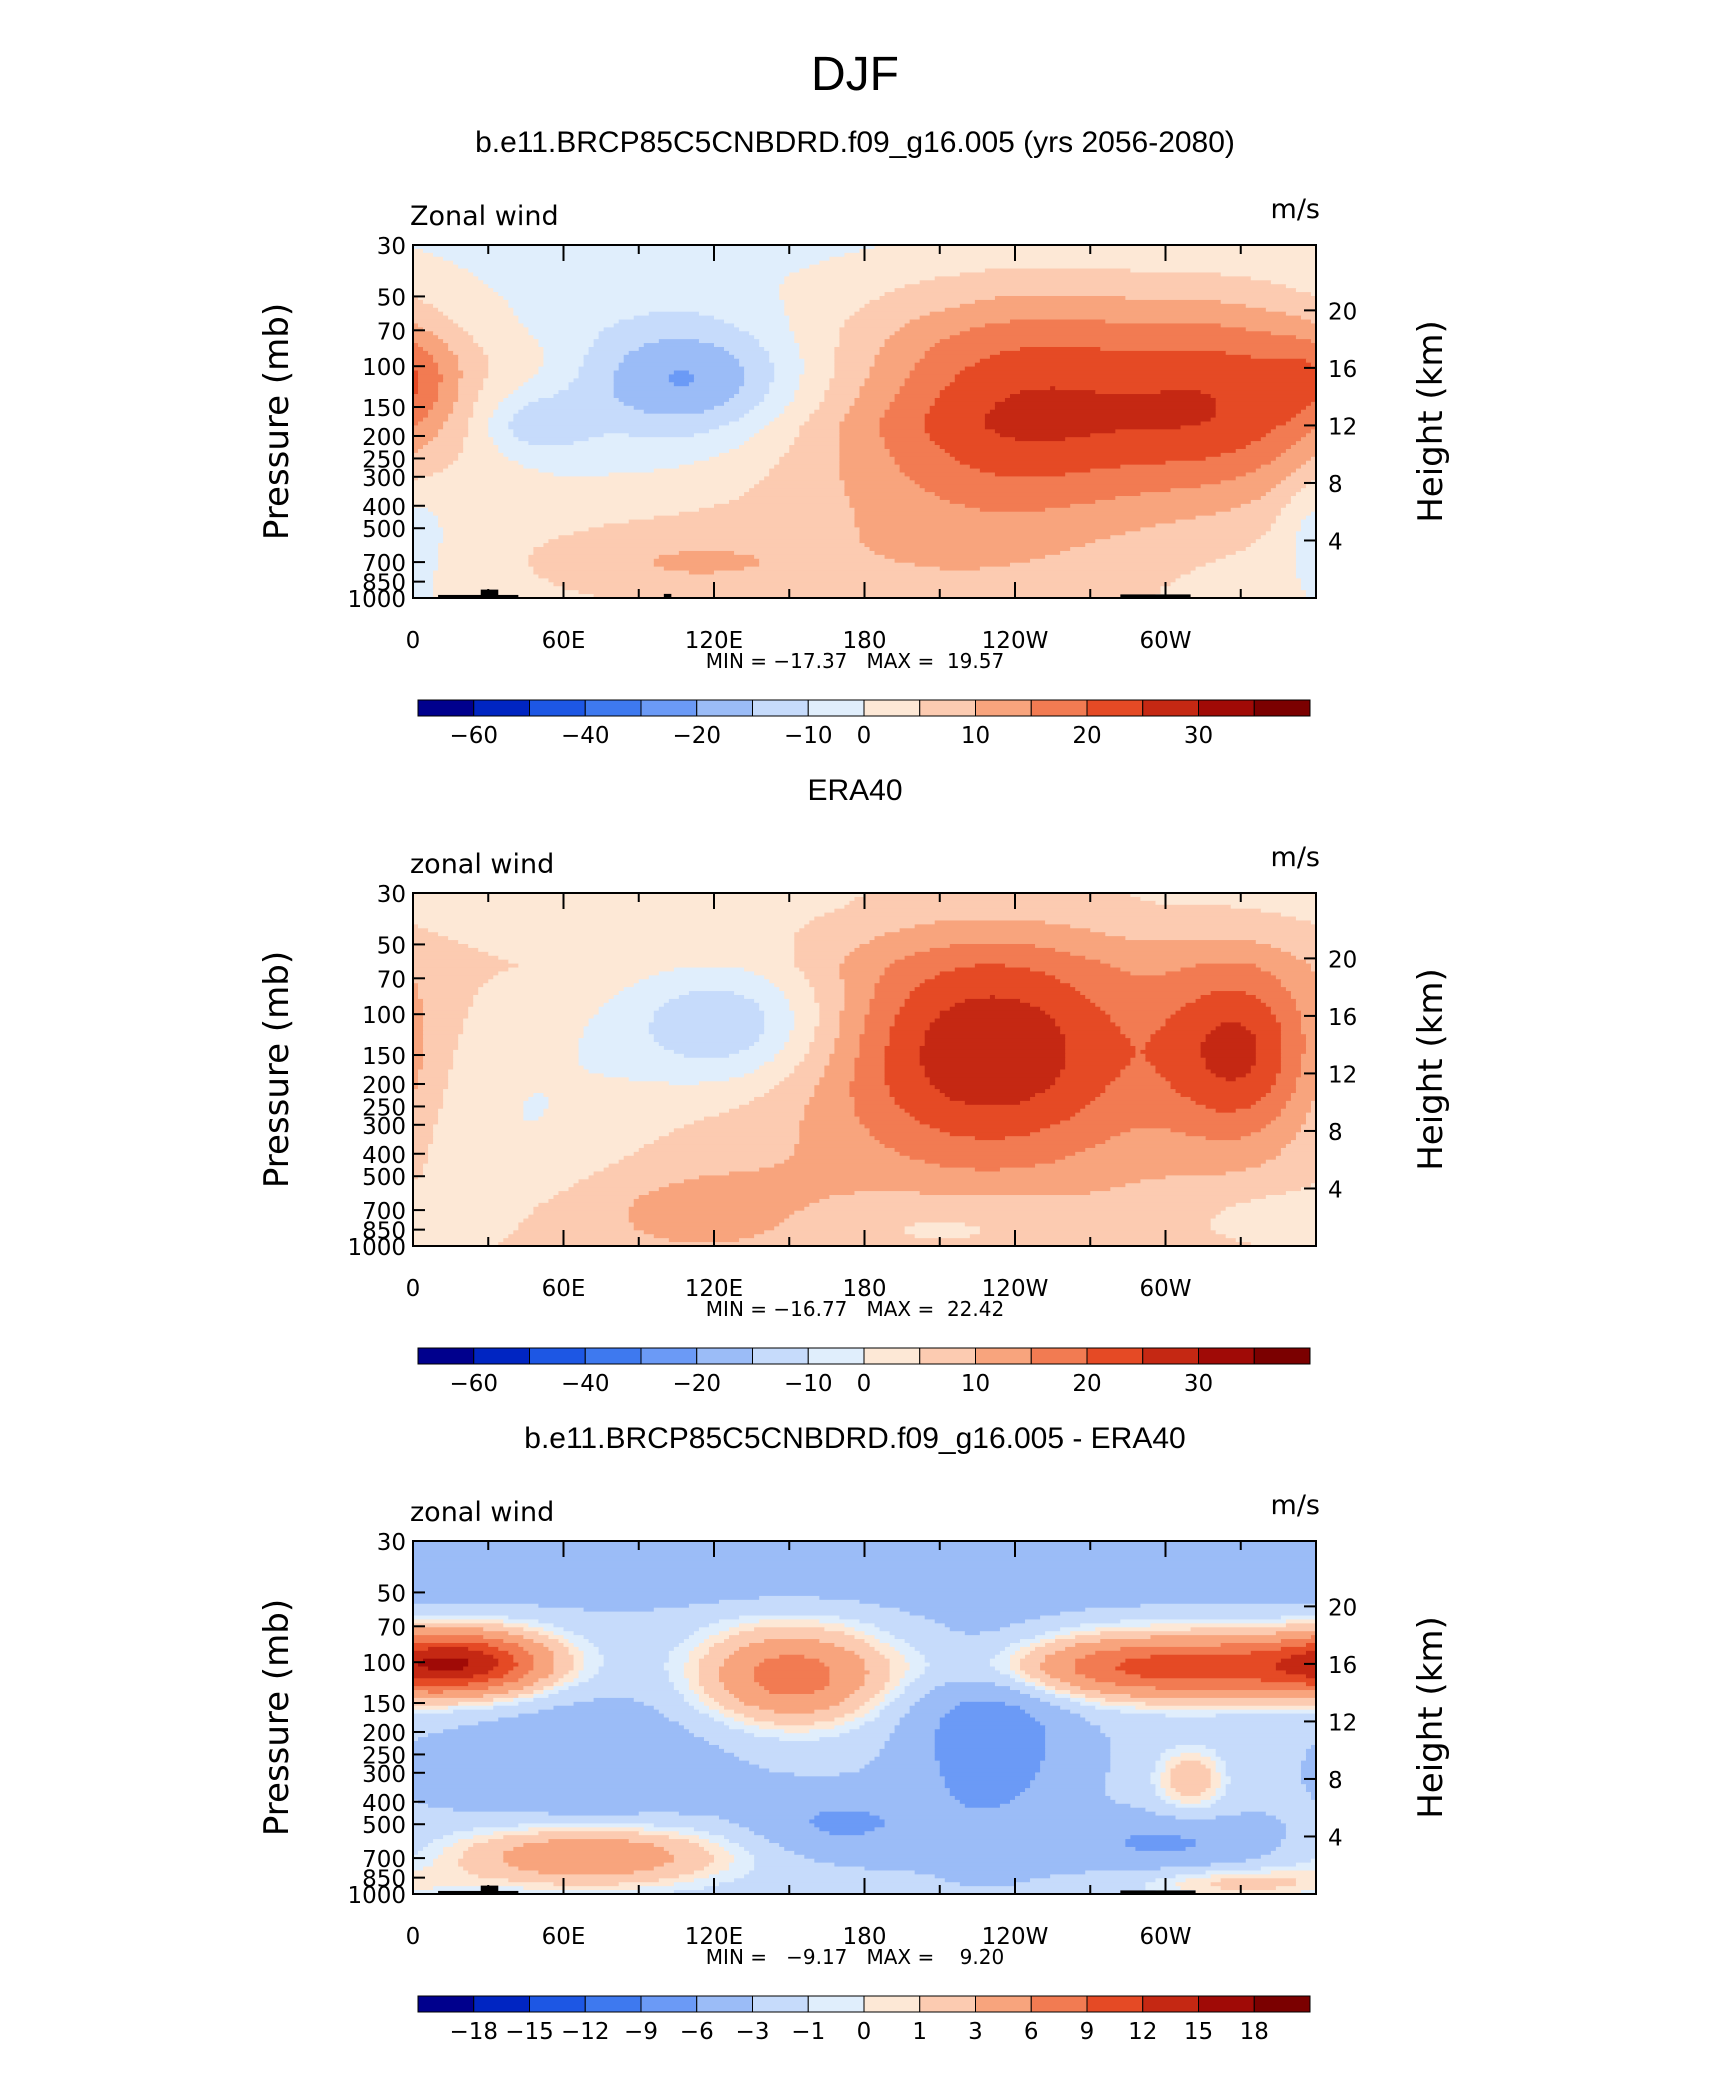  I want to click on x-tick-label: 180, so click(865, 1937).